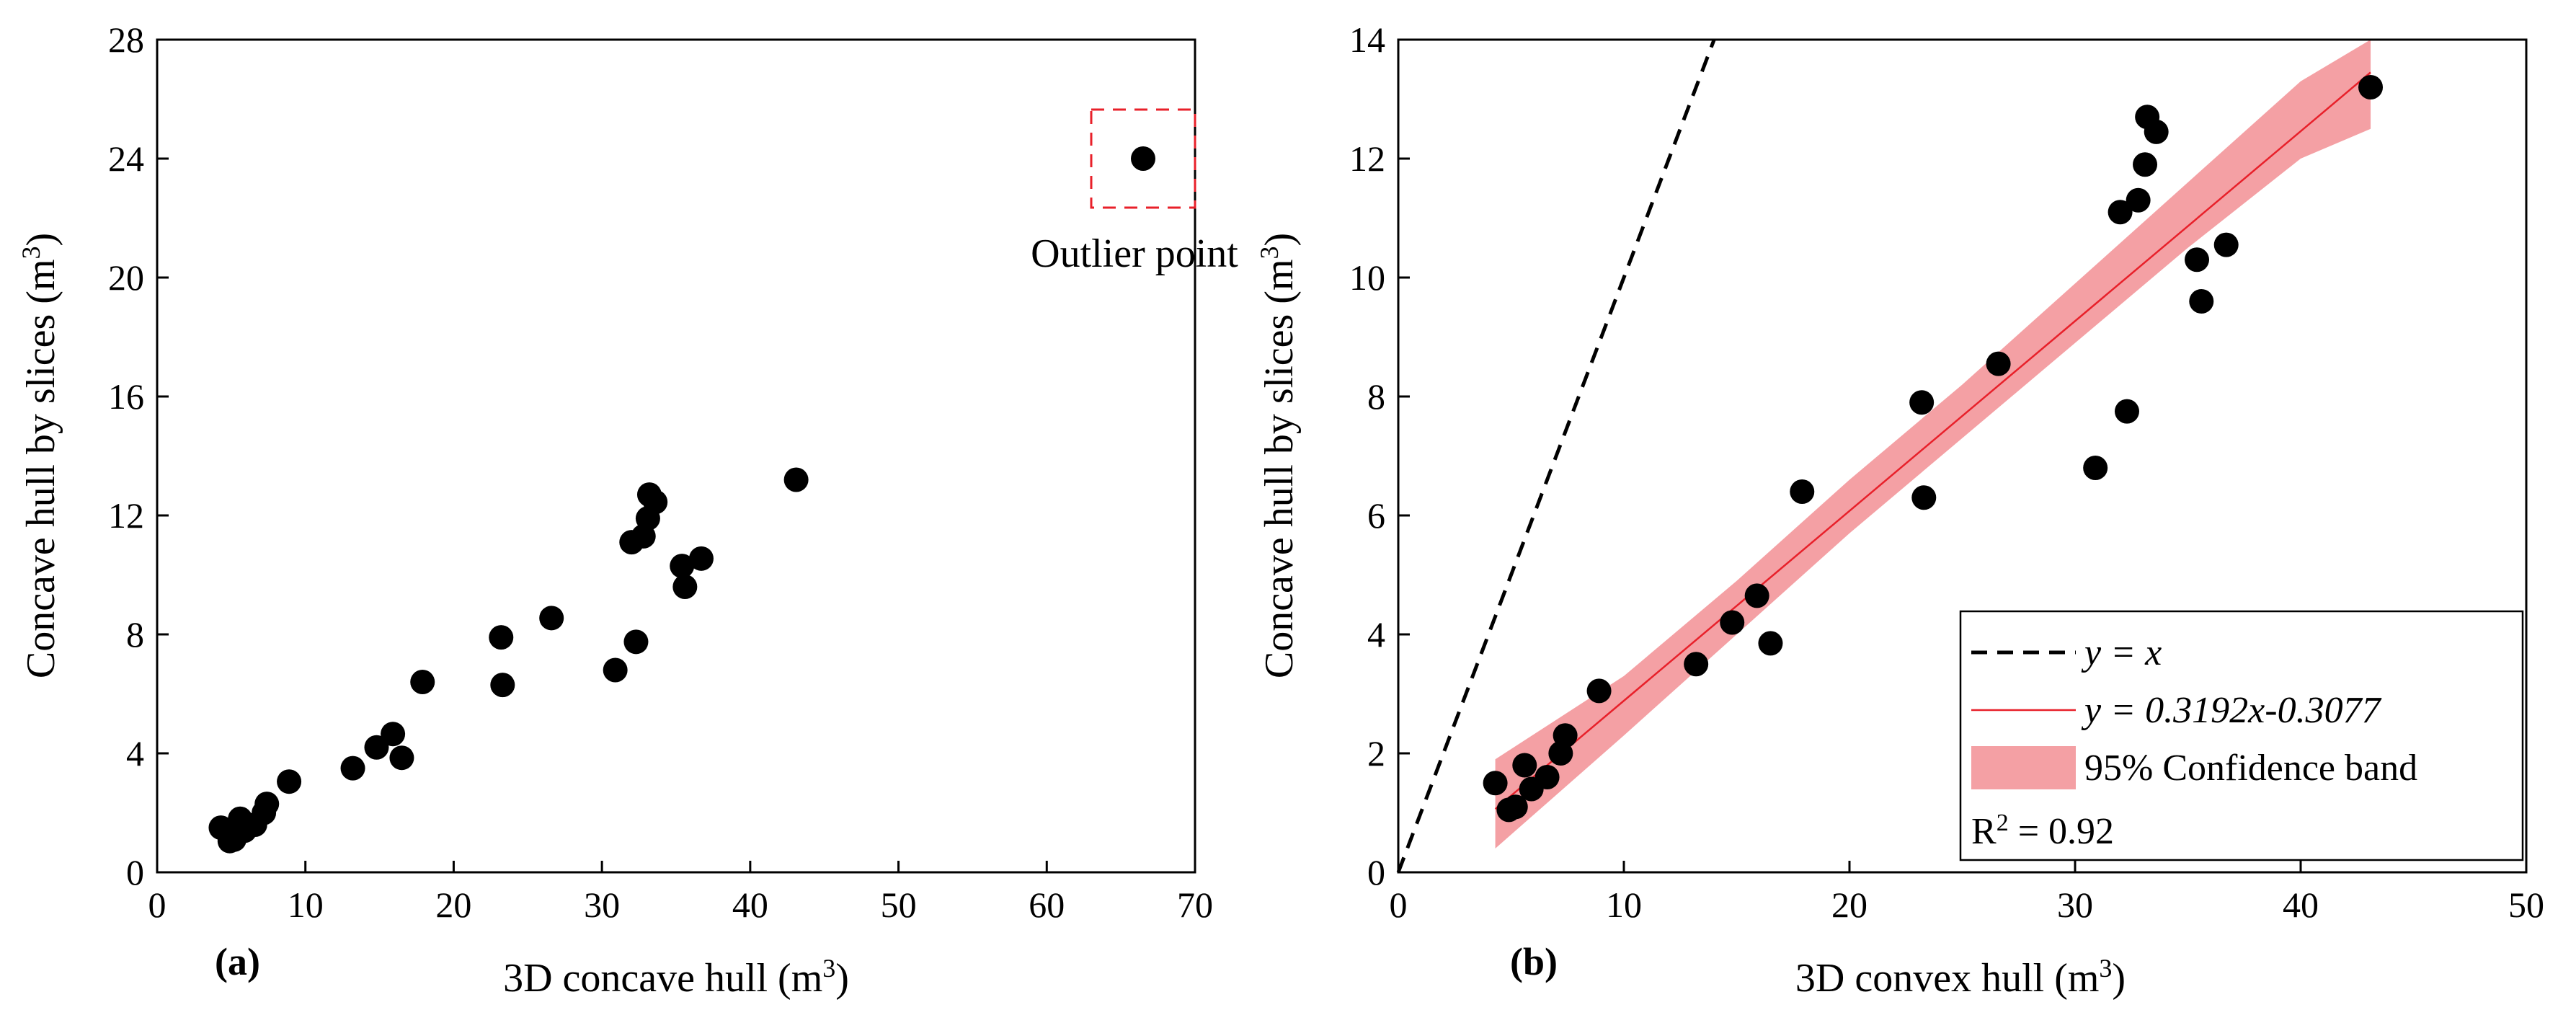 This screenshot has height=1028, width=2576. I want to click on panel-a-y-tick-label: 16, so click(126, 396).